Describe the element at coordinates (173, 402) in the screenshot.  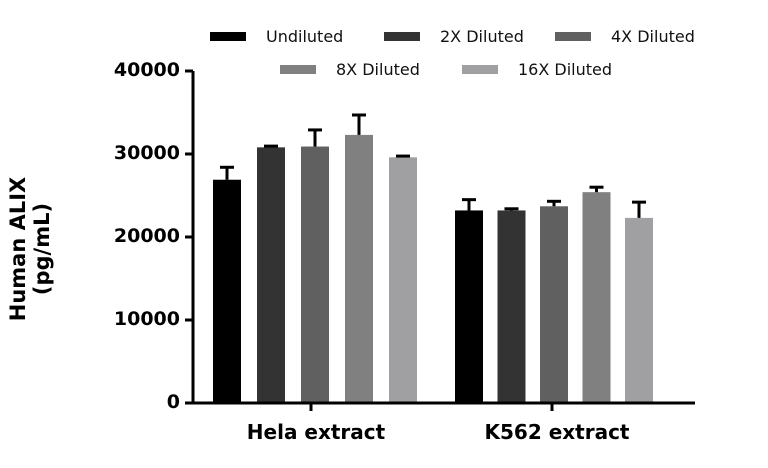
I see `y-tick-label: 0` at that location.